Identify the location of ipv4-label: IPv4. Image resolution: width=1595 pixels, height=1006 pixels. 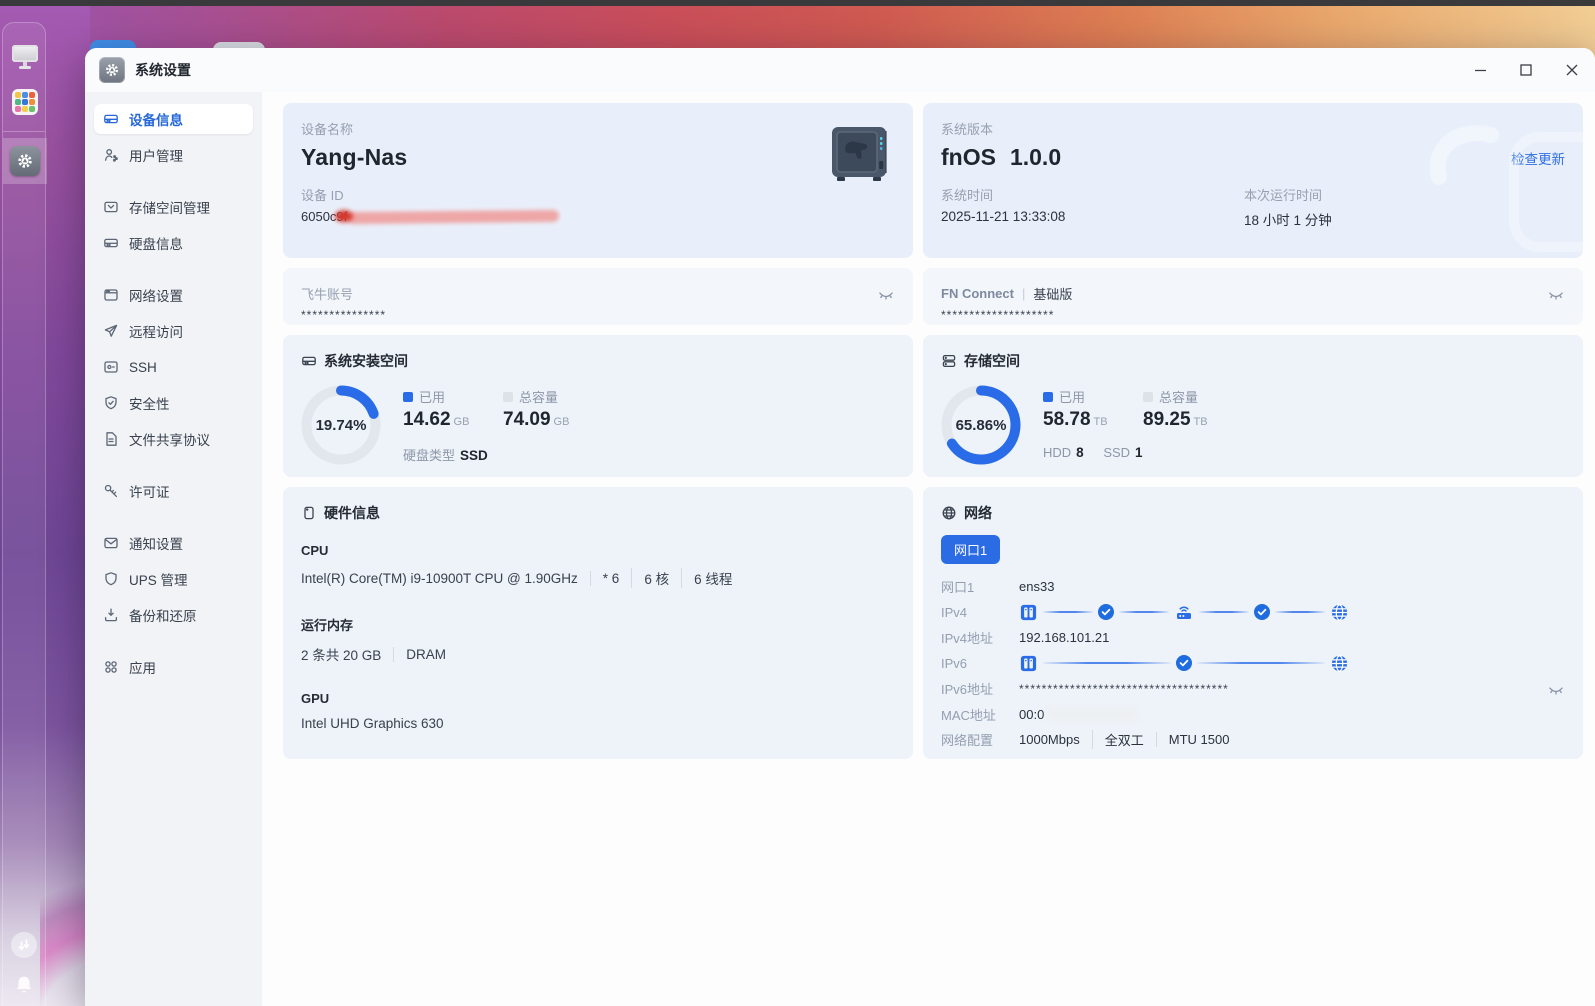
(954, 612).